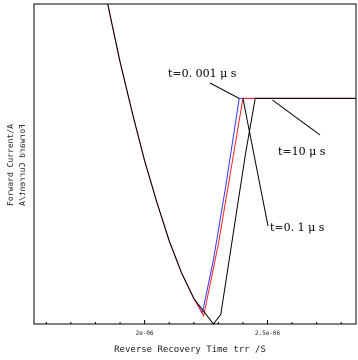  I want to click on annotation-label: t=0. 1 μ s, so click(297, 227).